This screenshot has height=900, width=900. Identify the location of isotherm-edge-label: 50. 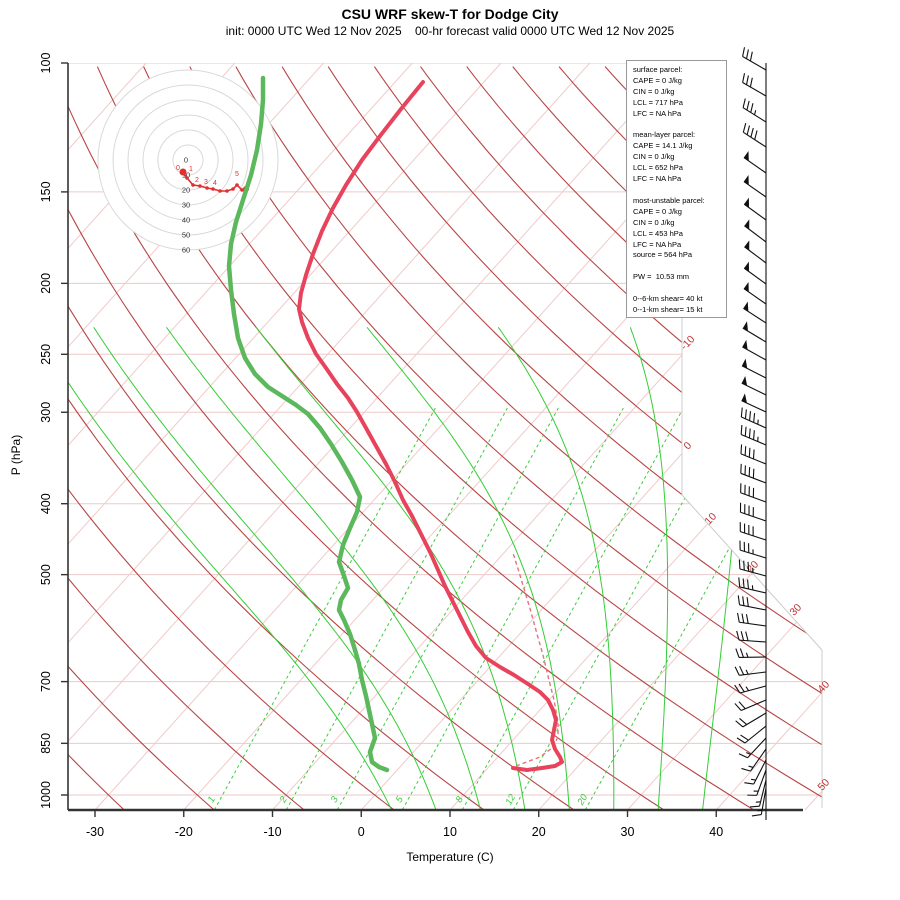
(823, 784).